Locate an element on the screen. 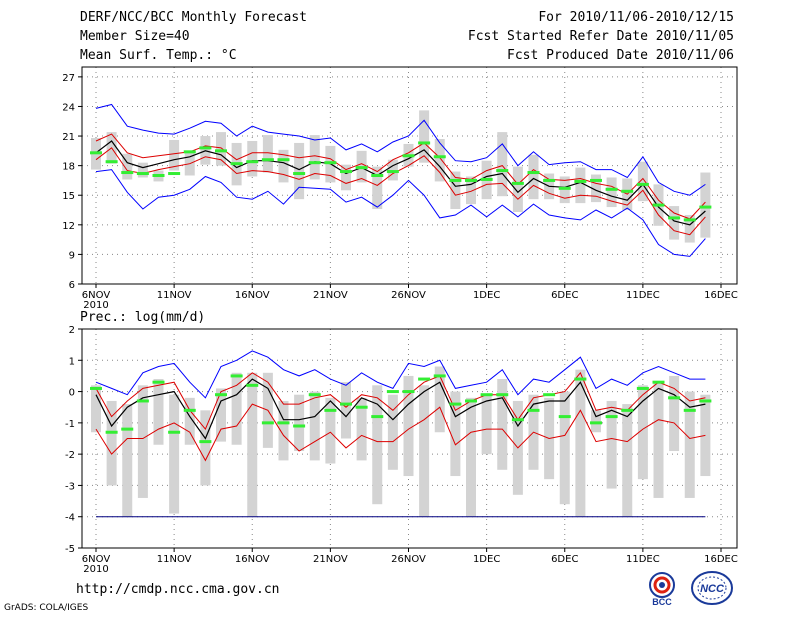 The width and height of the screenshot is (800, 618). precip-xtick-label: 6DEC is located at coordinates (564, 559).